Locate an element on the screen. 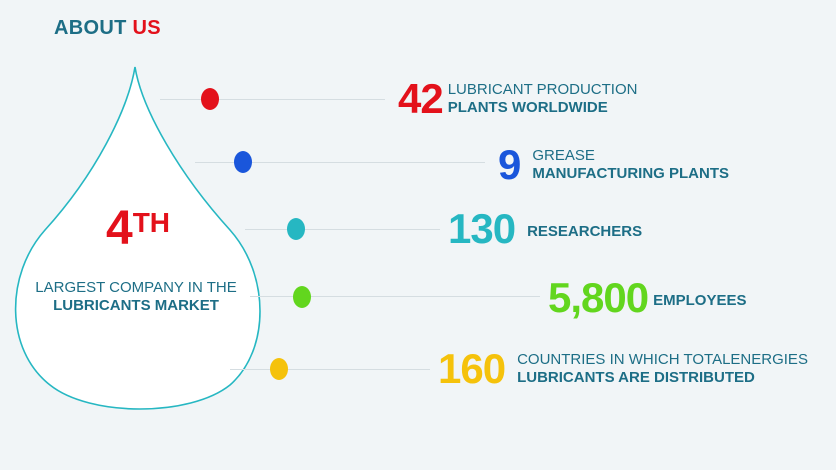 This screenshot has width=836, height=470. stat-label-line1: COUNTRIES IN WHICH TOTALENERGIES is located at coordinates (662, 359).